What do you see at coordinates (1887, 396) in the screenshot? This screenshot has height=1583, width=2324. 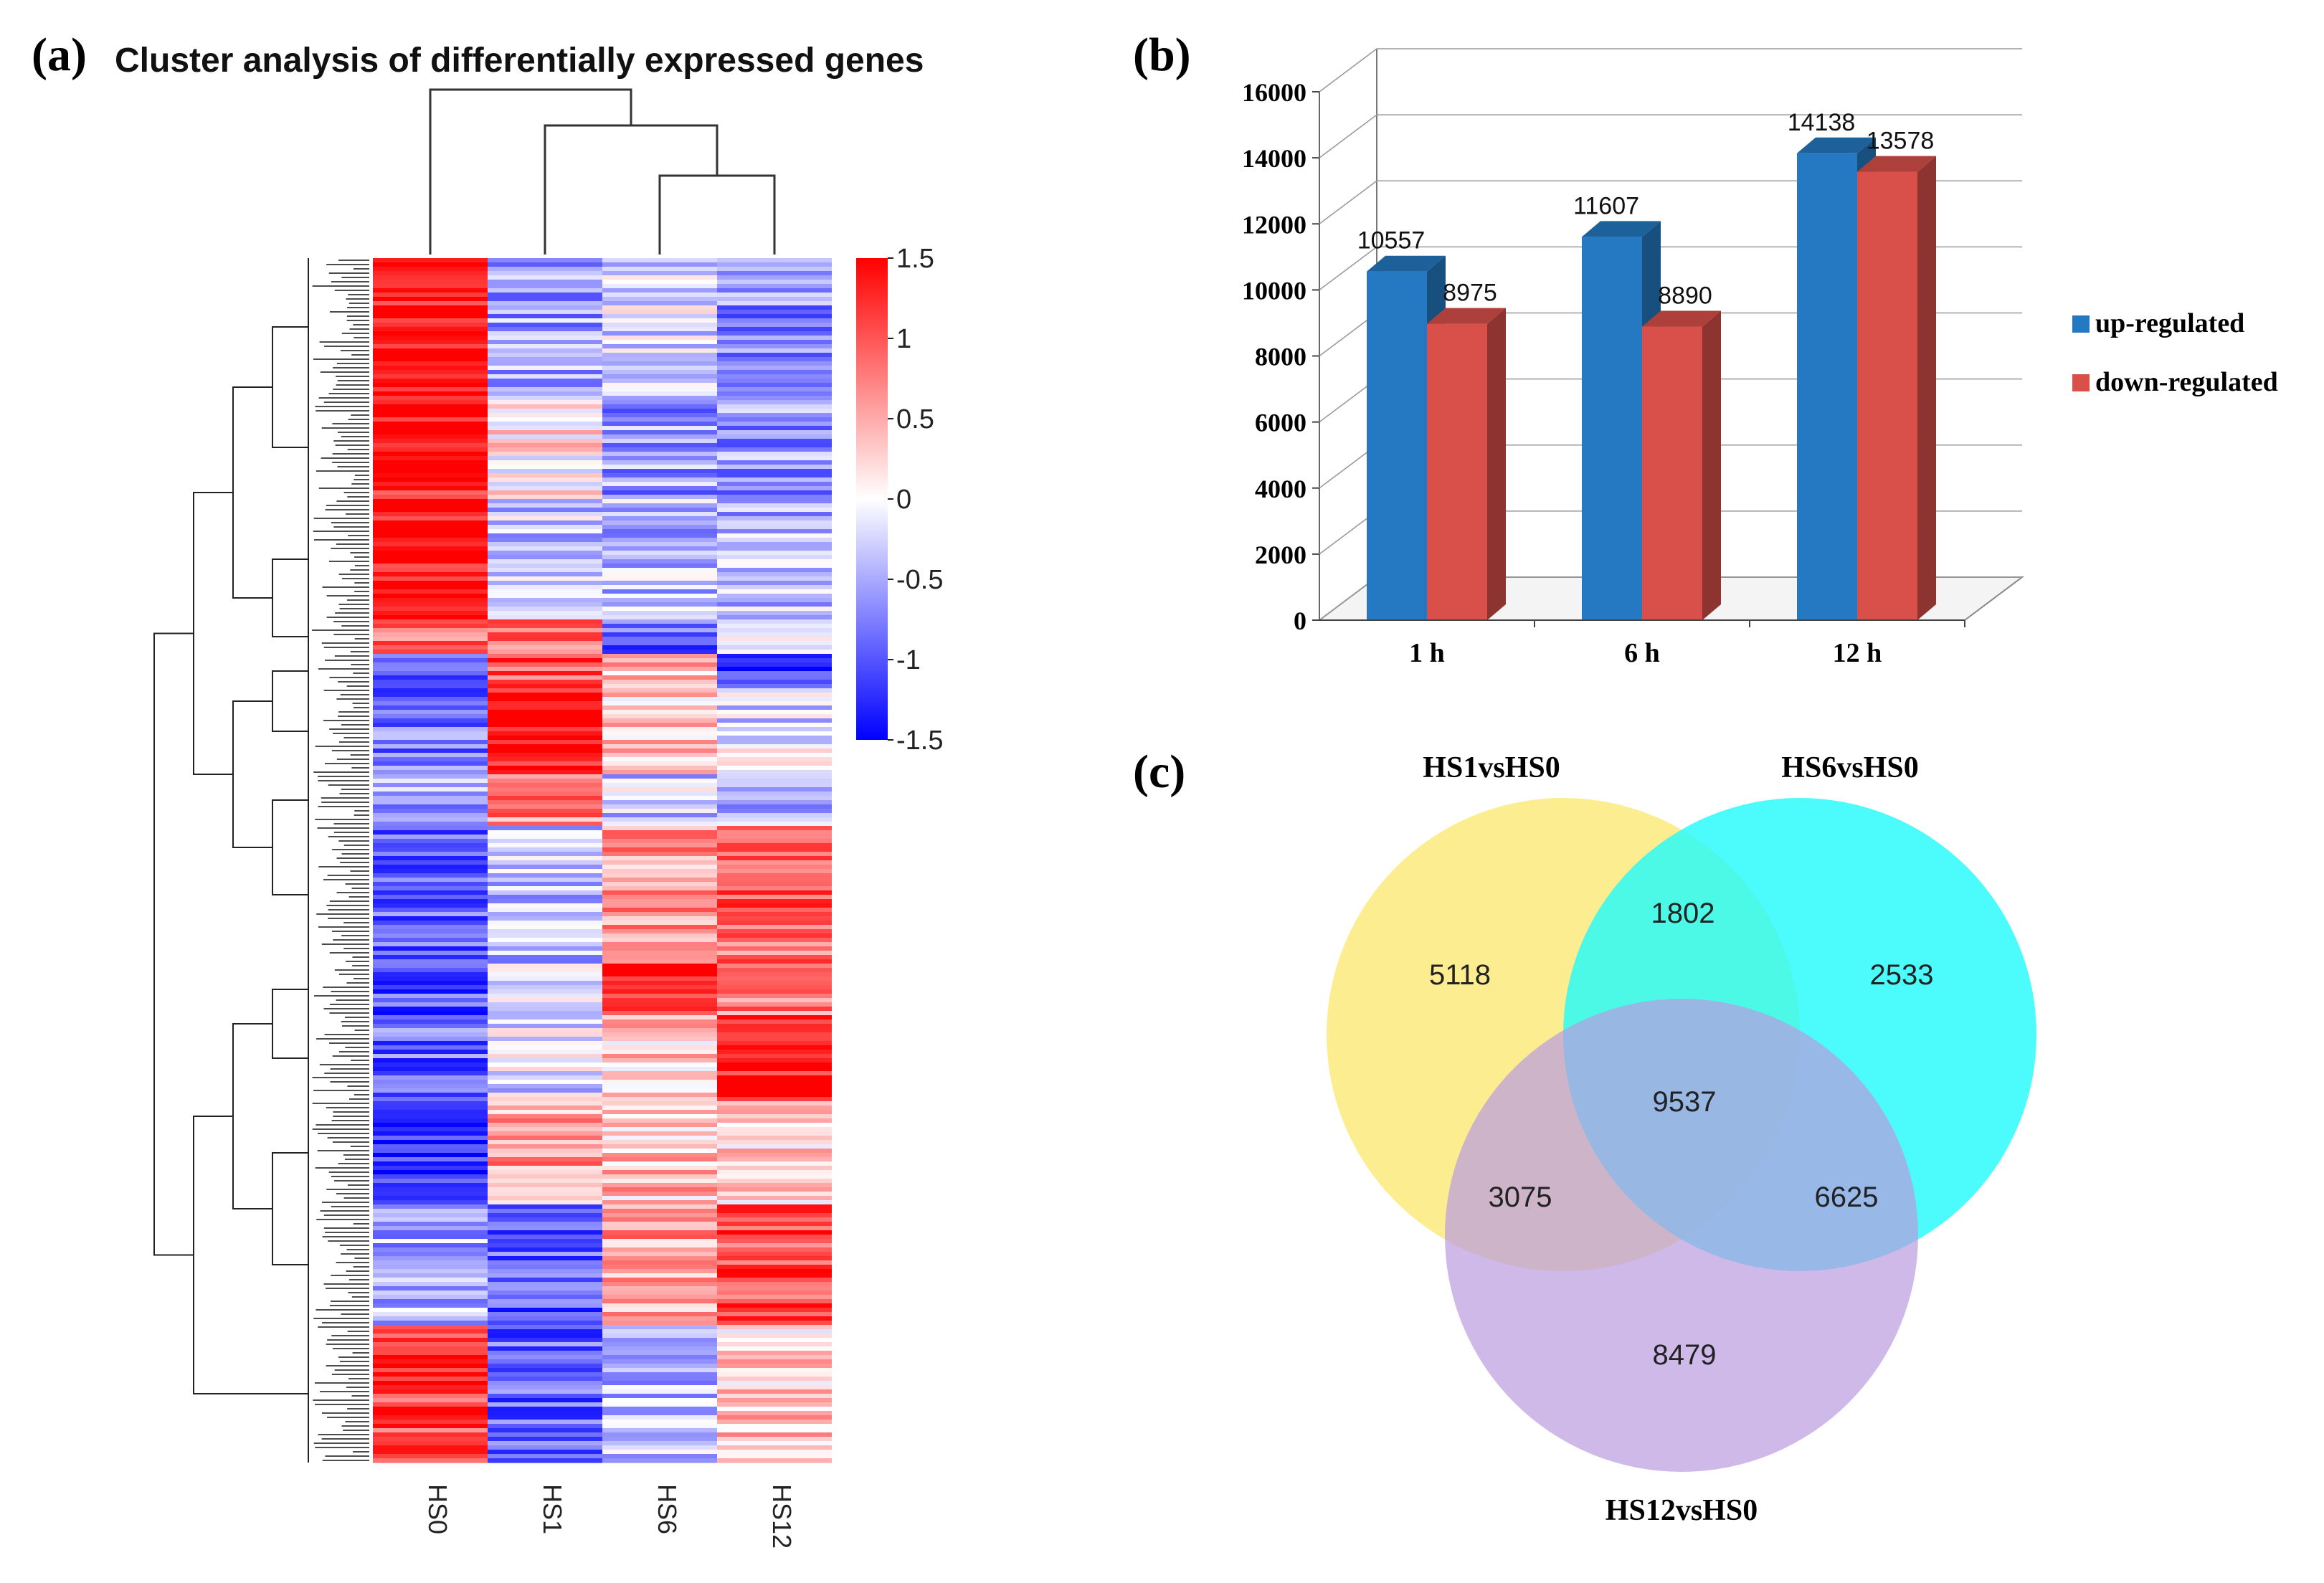 I see `bar-front` at bounding box center [1887, 396].